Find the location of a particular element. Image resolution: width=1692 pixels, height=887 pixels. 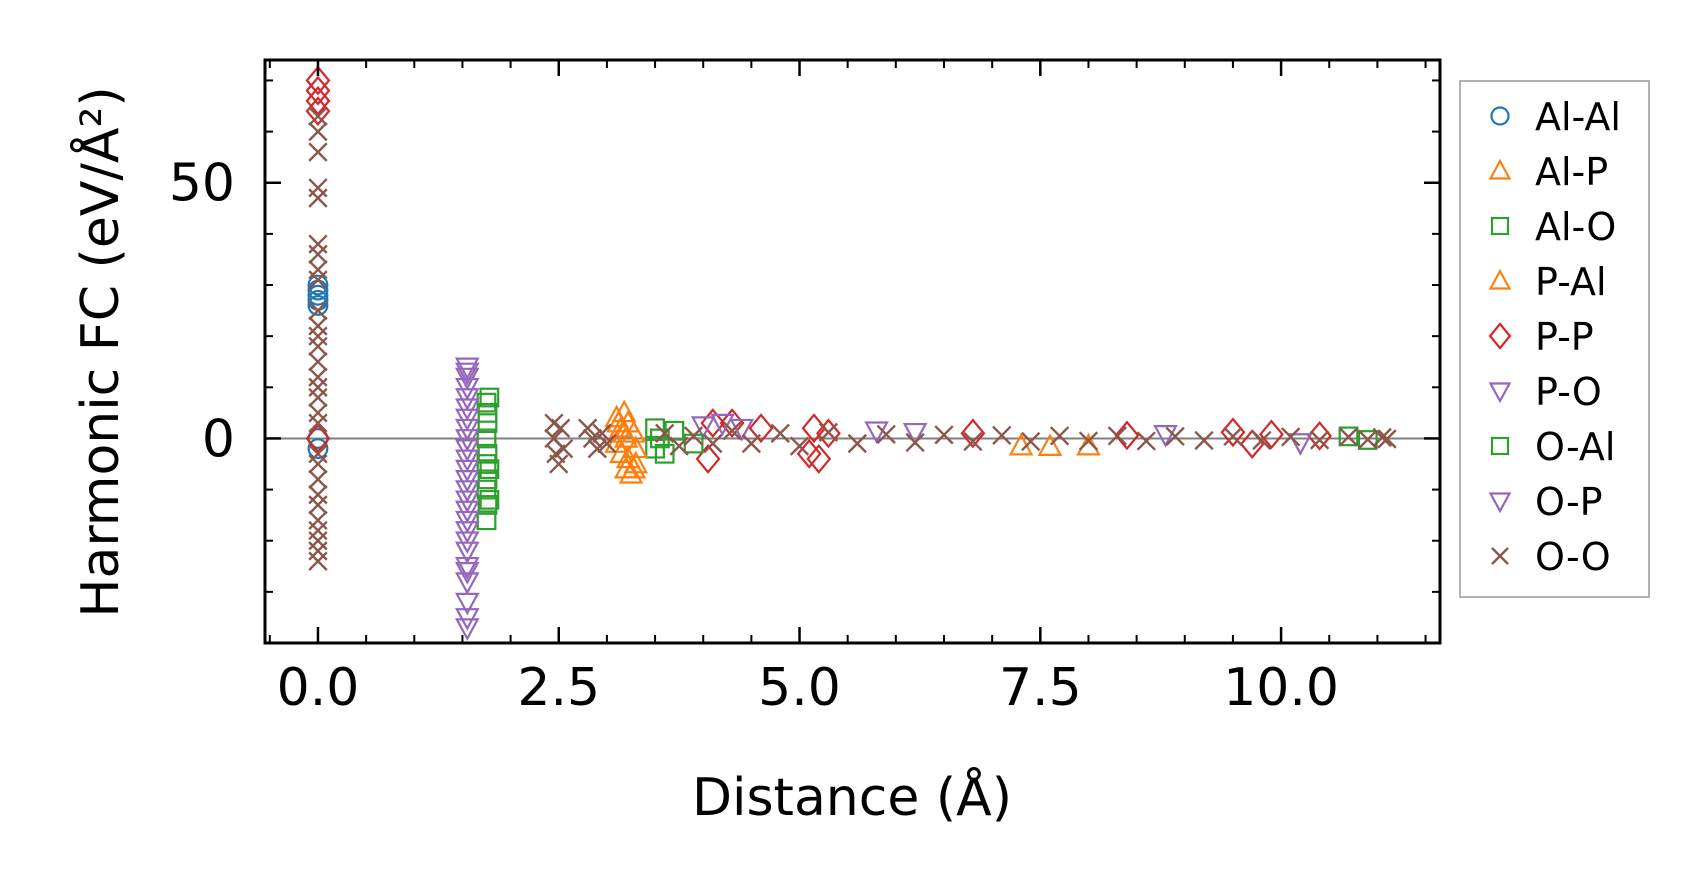

legend-label: P-P is located at coordinates (1564, 337).